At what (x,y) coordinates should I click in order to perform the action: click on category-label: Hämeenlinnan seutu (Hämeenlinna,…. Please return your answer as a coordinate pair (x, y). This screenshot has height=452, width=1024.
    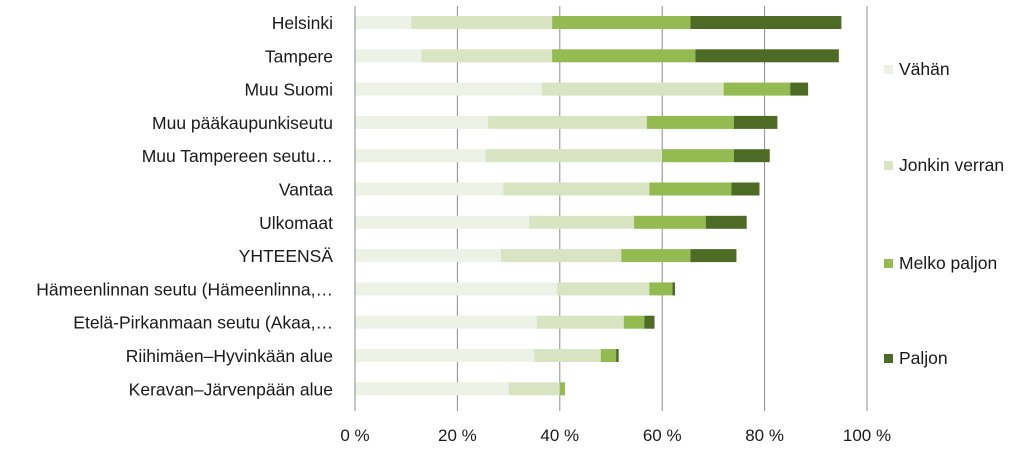
    Looking at the image, I should click on (184, 289).